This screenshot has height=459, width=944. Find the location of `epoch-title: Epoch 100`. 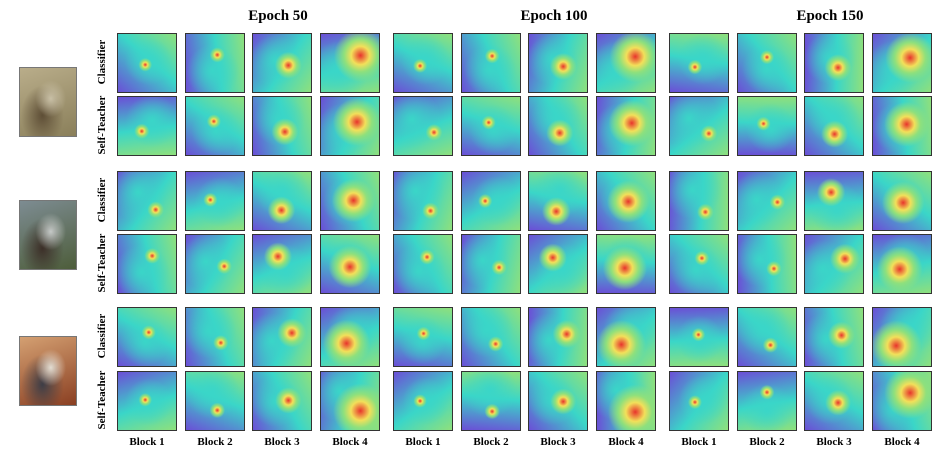

epoch-title: Epoch 100 is located at coordinates (554, 16).